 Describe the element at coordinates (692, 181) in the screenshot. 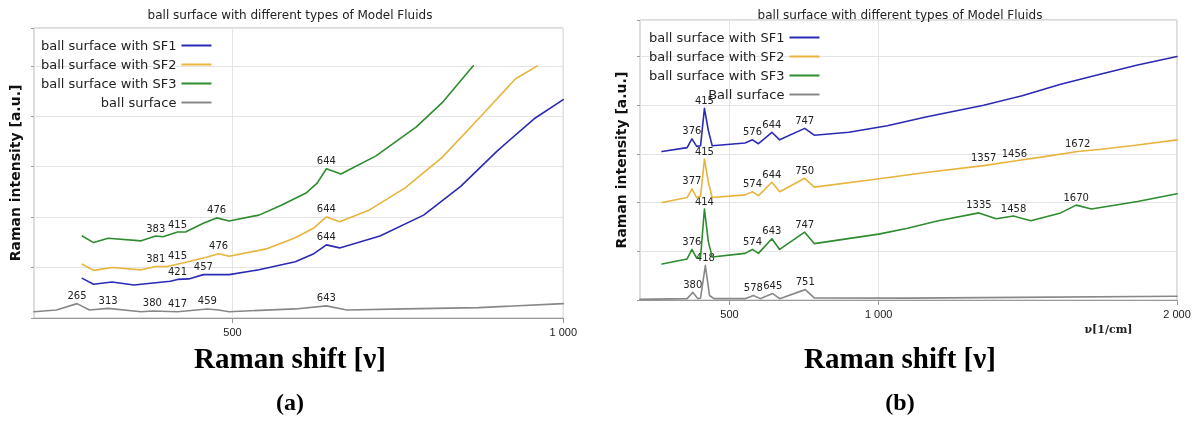

I see `annotation: 377` at that location.